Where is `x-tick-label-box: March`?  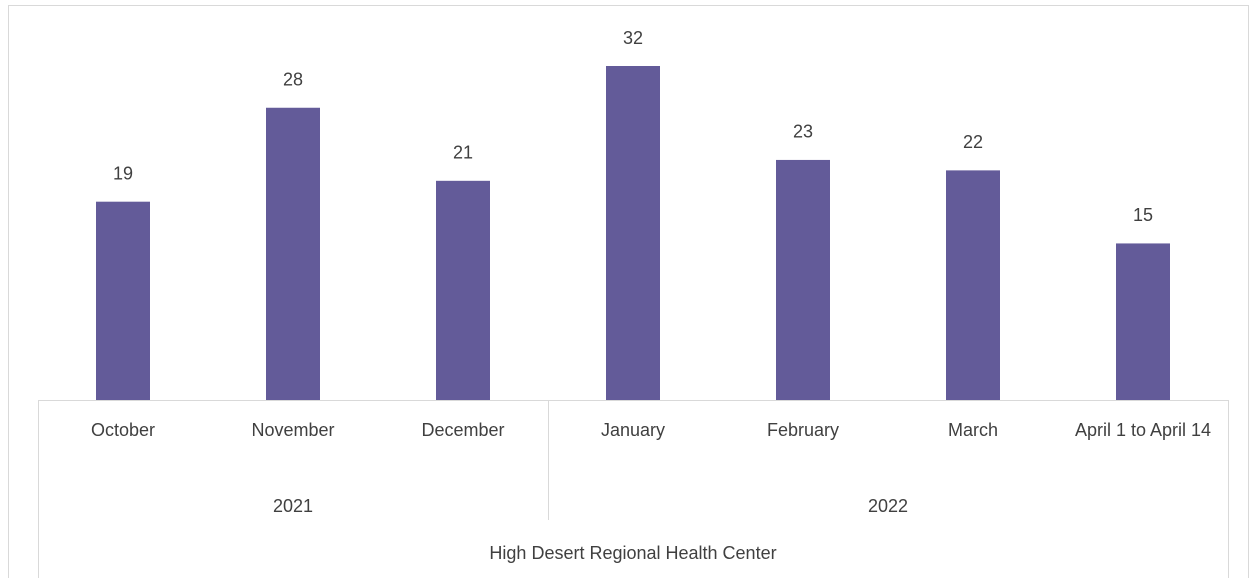 x-tick-label-box: March is located at coordinates (972, 430).